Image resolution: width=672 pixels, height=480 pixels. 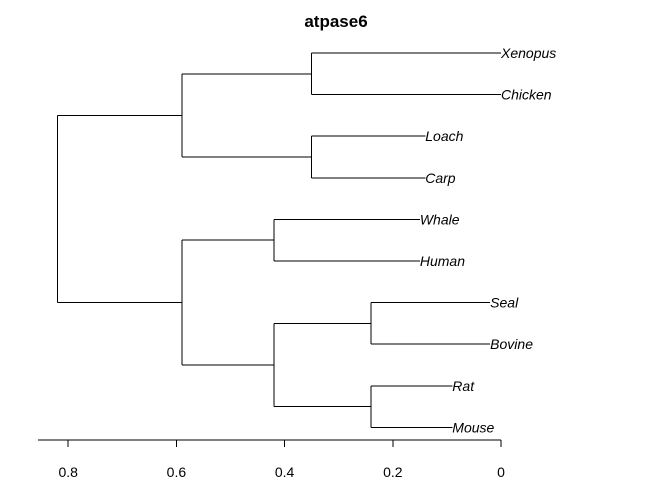 What do you see at coordinates (504, 303) in the screenshot?
I see `leaf-label-seal: Seal` at bounding box center [504, 303].